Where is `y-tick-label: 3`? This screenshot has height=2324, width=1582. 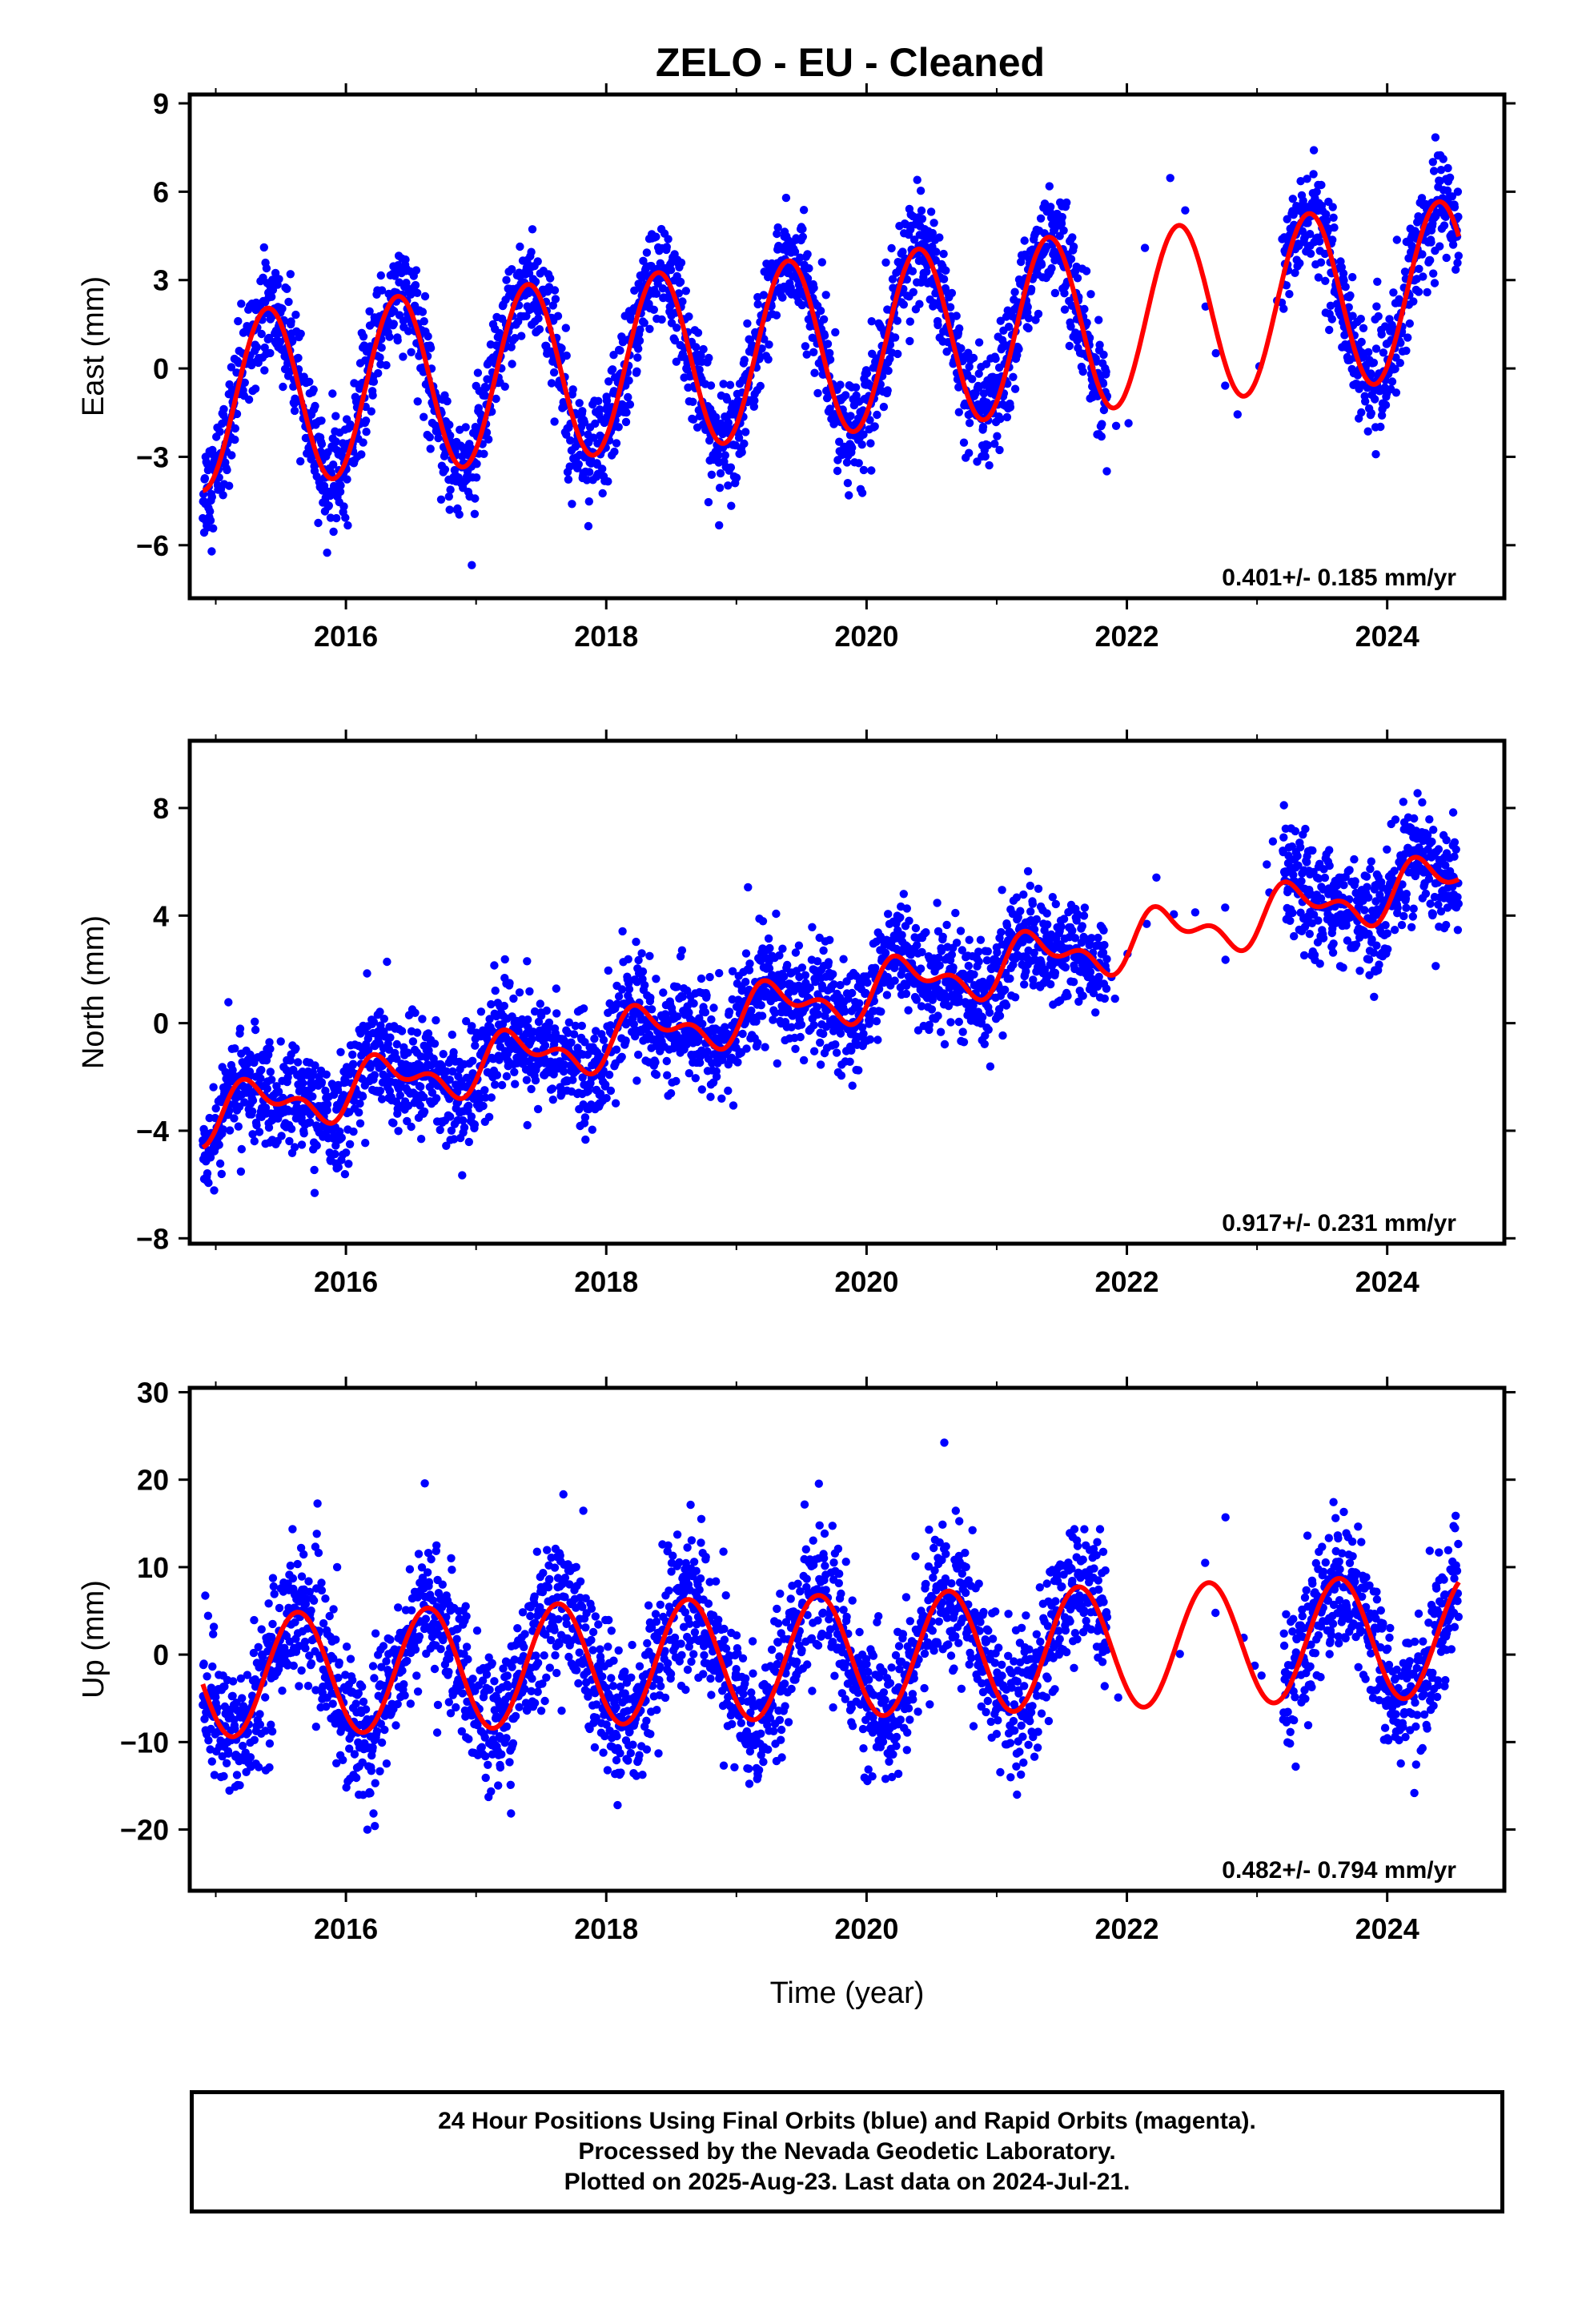 y-tick-label: 3 is located at coordinates (161, 280).